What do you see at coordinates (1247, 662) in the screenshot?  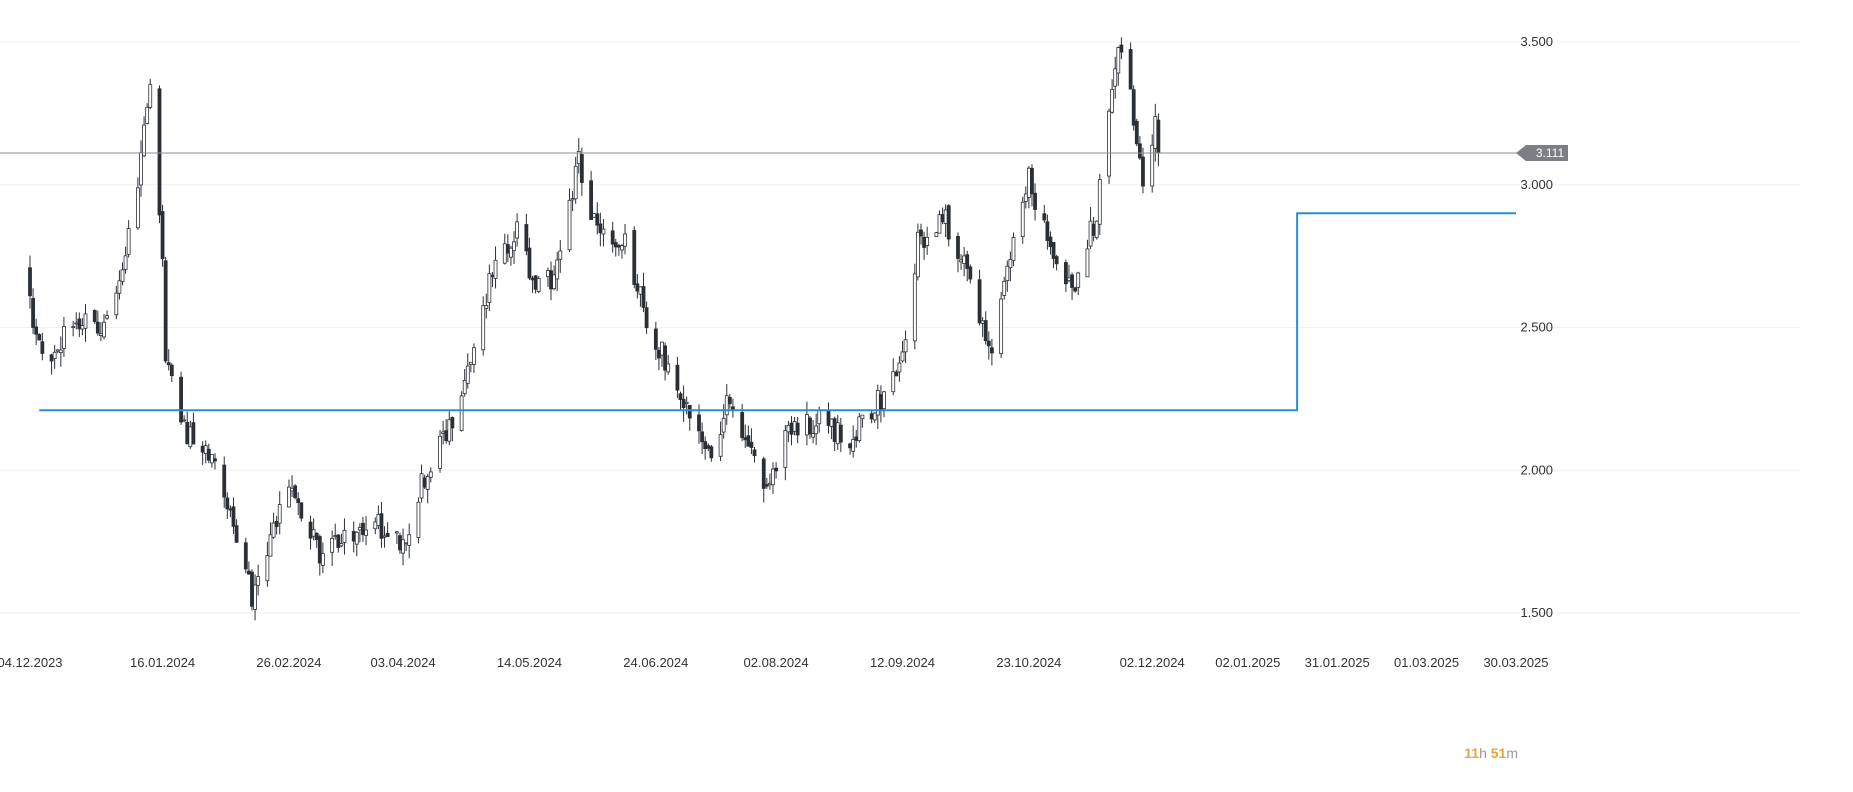 I see `x-tick-label: 02.01.2025` at bounding box center [1247, 662].